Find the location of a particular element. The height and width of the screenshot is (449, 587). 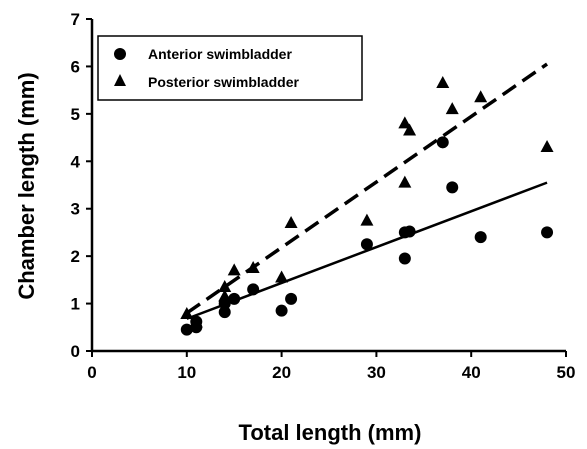

x-tick-label: 0 is located at coordinates (91, 372).